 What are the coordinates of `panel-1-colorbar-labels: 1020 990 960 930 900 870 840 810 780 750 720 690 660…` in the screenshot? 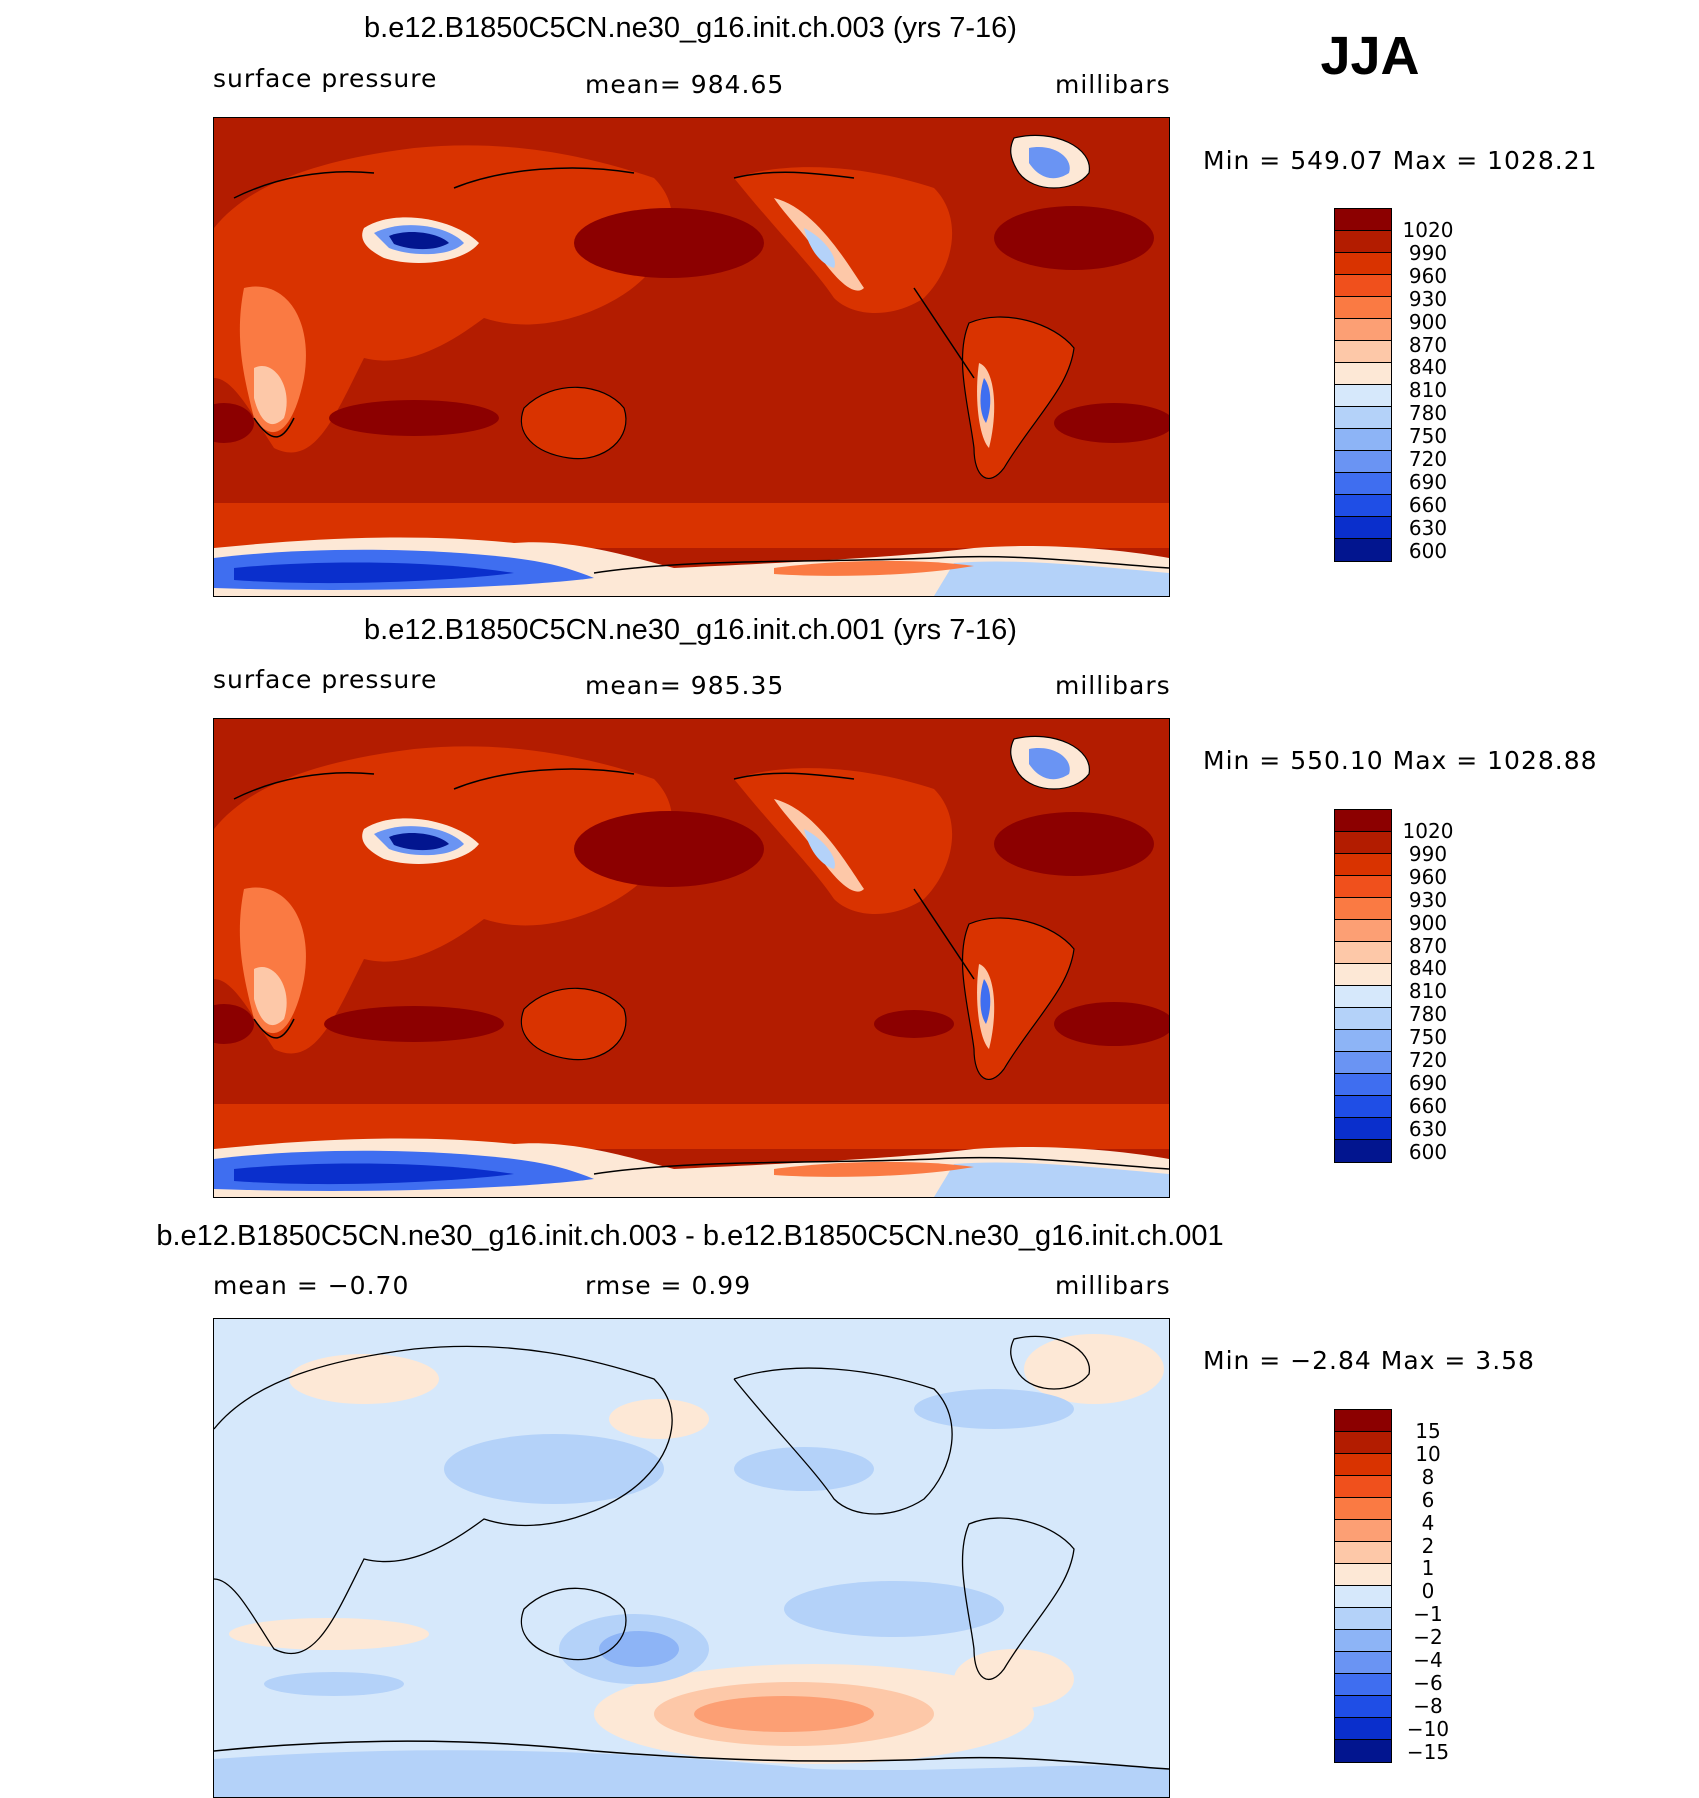 It's located at (1443, 398).